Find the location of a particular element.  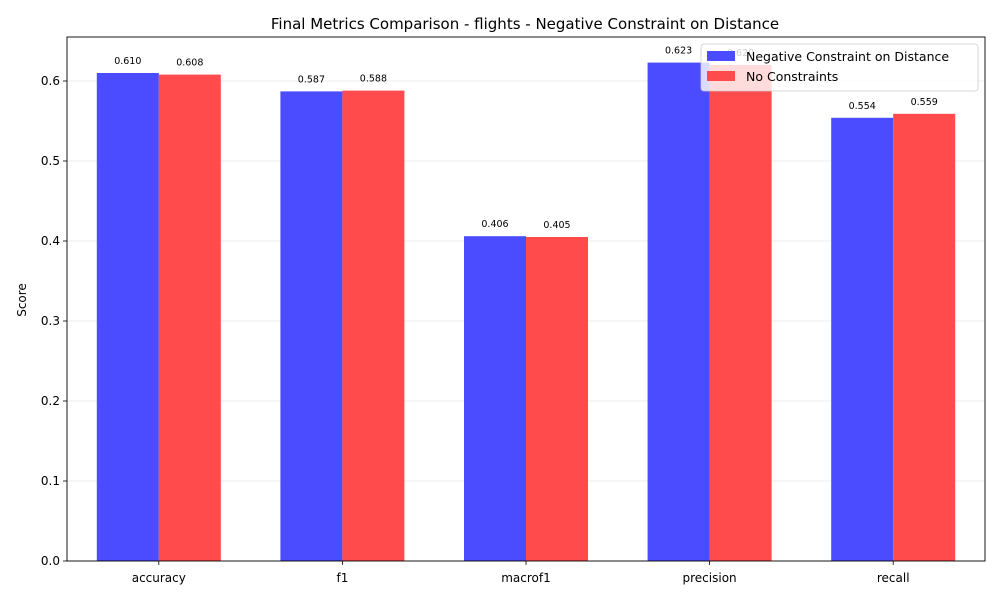

x-tick-label: recall is located at coordinates (893, 578).